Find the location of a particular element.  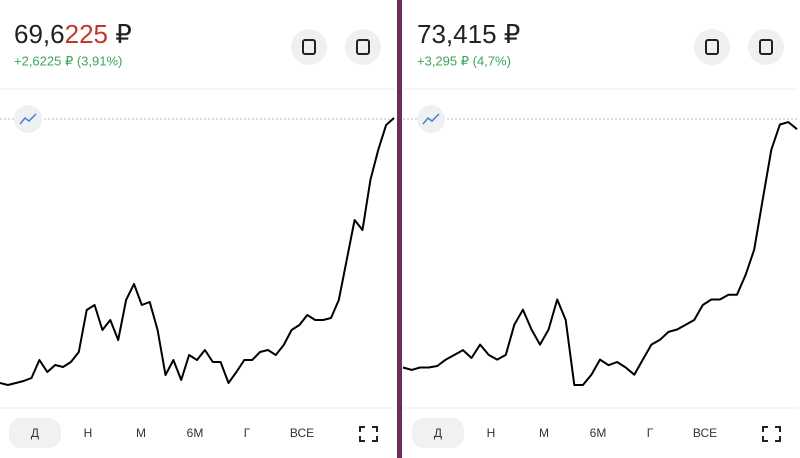

price-change: +3,295 ₽ (4,7%) is located at coordinates (464, 60).